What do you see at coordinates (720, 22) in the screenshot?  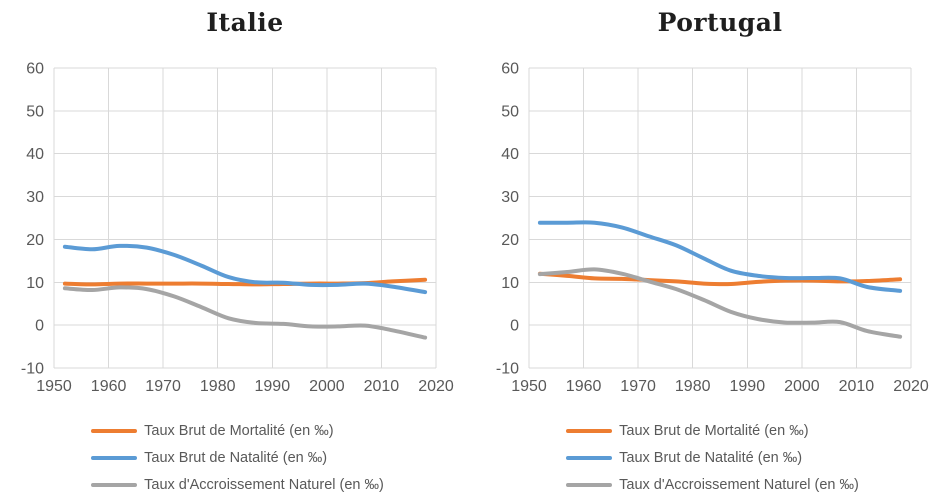 I see `chart-title-portugal: Portugal` at bounding box center [720, 22].